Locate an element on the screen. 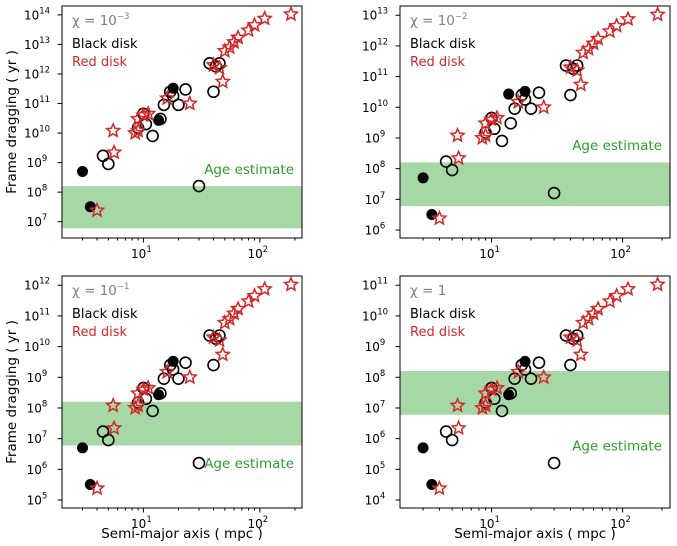  chi-label: χ = 1 is located at coordinates (428, 291).